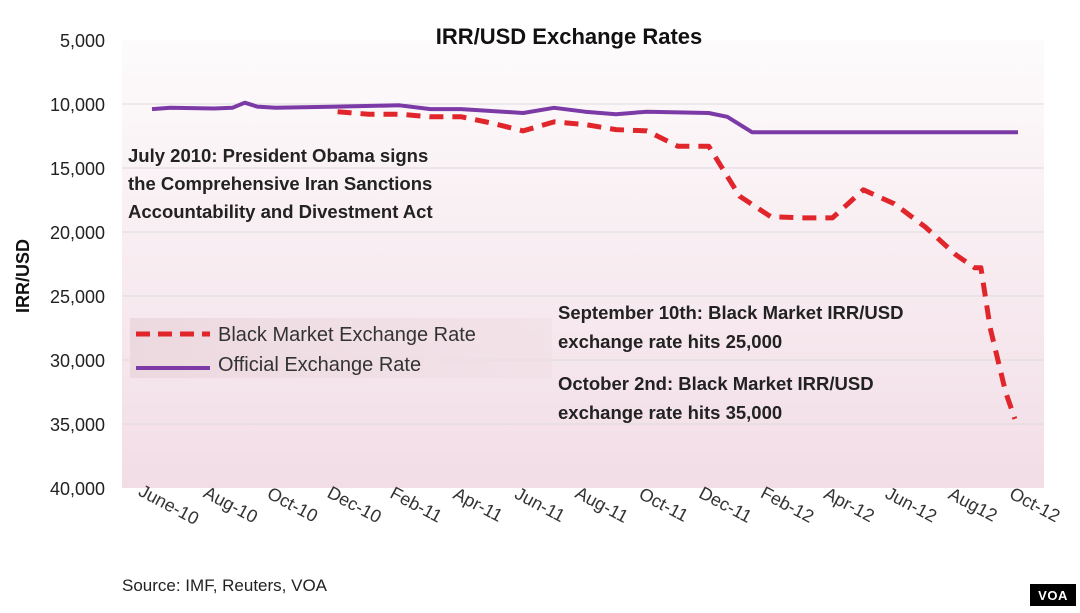 Image resolution: width=1080 pixels, height=613 pixels. I want to click on annotation-line: exchange rate hits 35,000, so click(670, 412).